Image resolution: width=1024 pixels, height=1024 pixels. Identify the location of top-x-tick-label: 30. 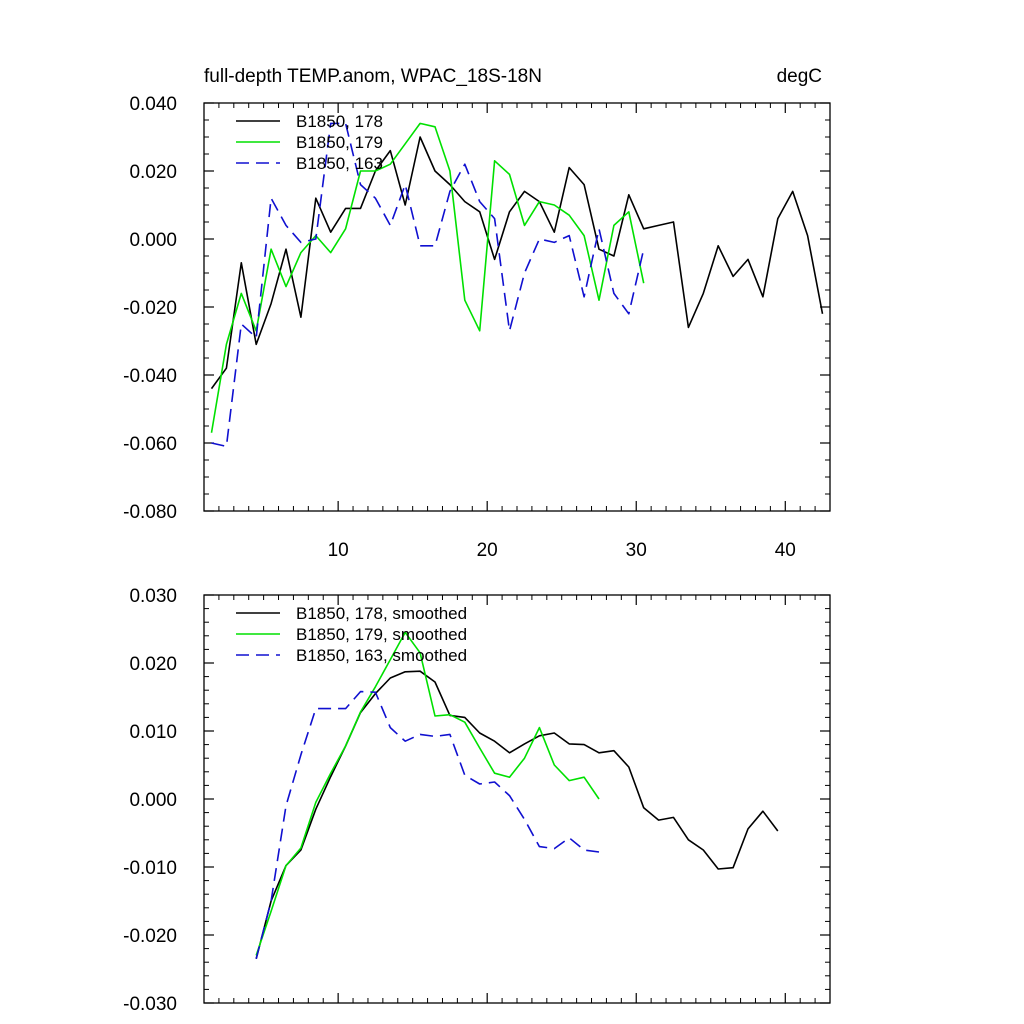
(636, 550).